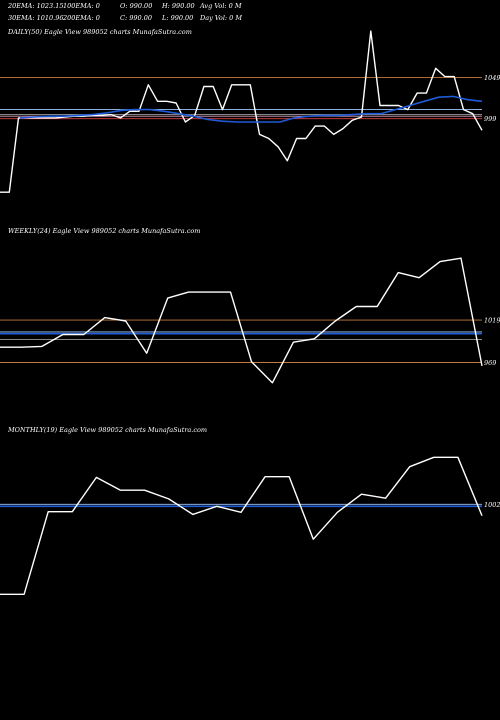 The width and height of the screenshot is (500, 720). Describe the element at coordinates (136, 18) in the screenshot. I see `close-value: C: 990.00` at that location.